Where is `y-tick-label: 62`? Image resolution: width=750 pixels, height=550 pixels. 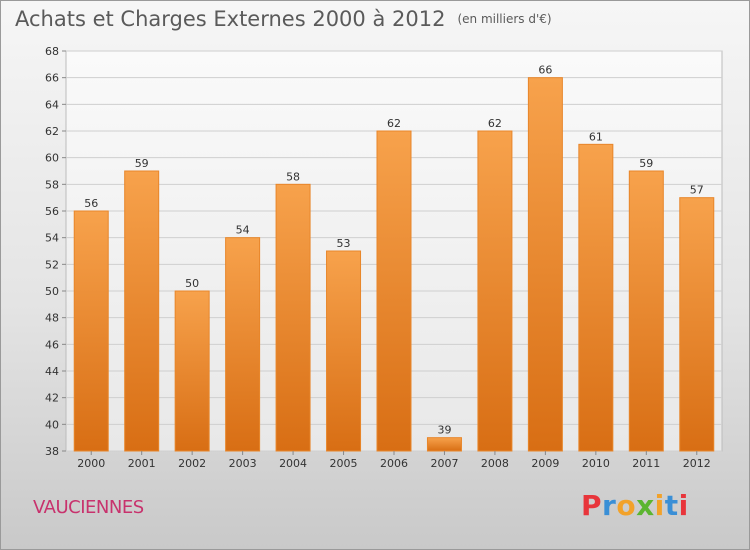
y-tick-label: 62 is located at coordinates (52, 131).